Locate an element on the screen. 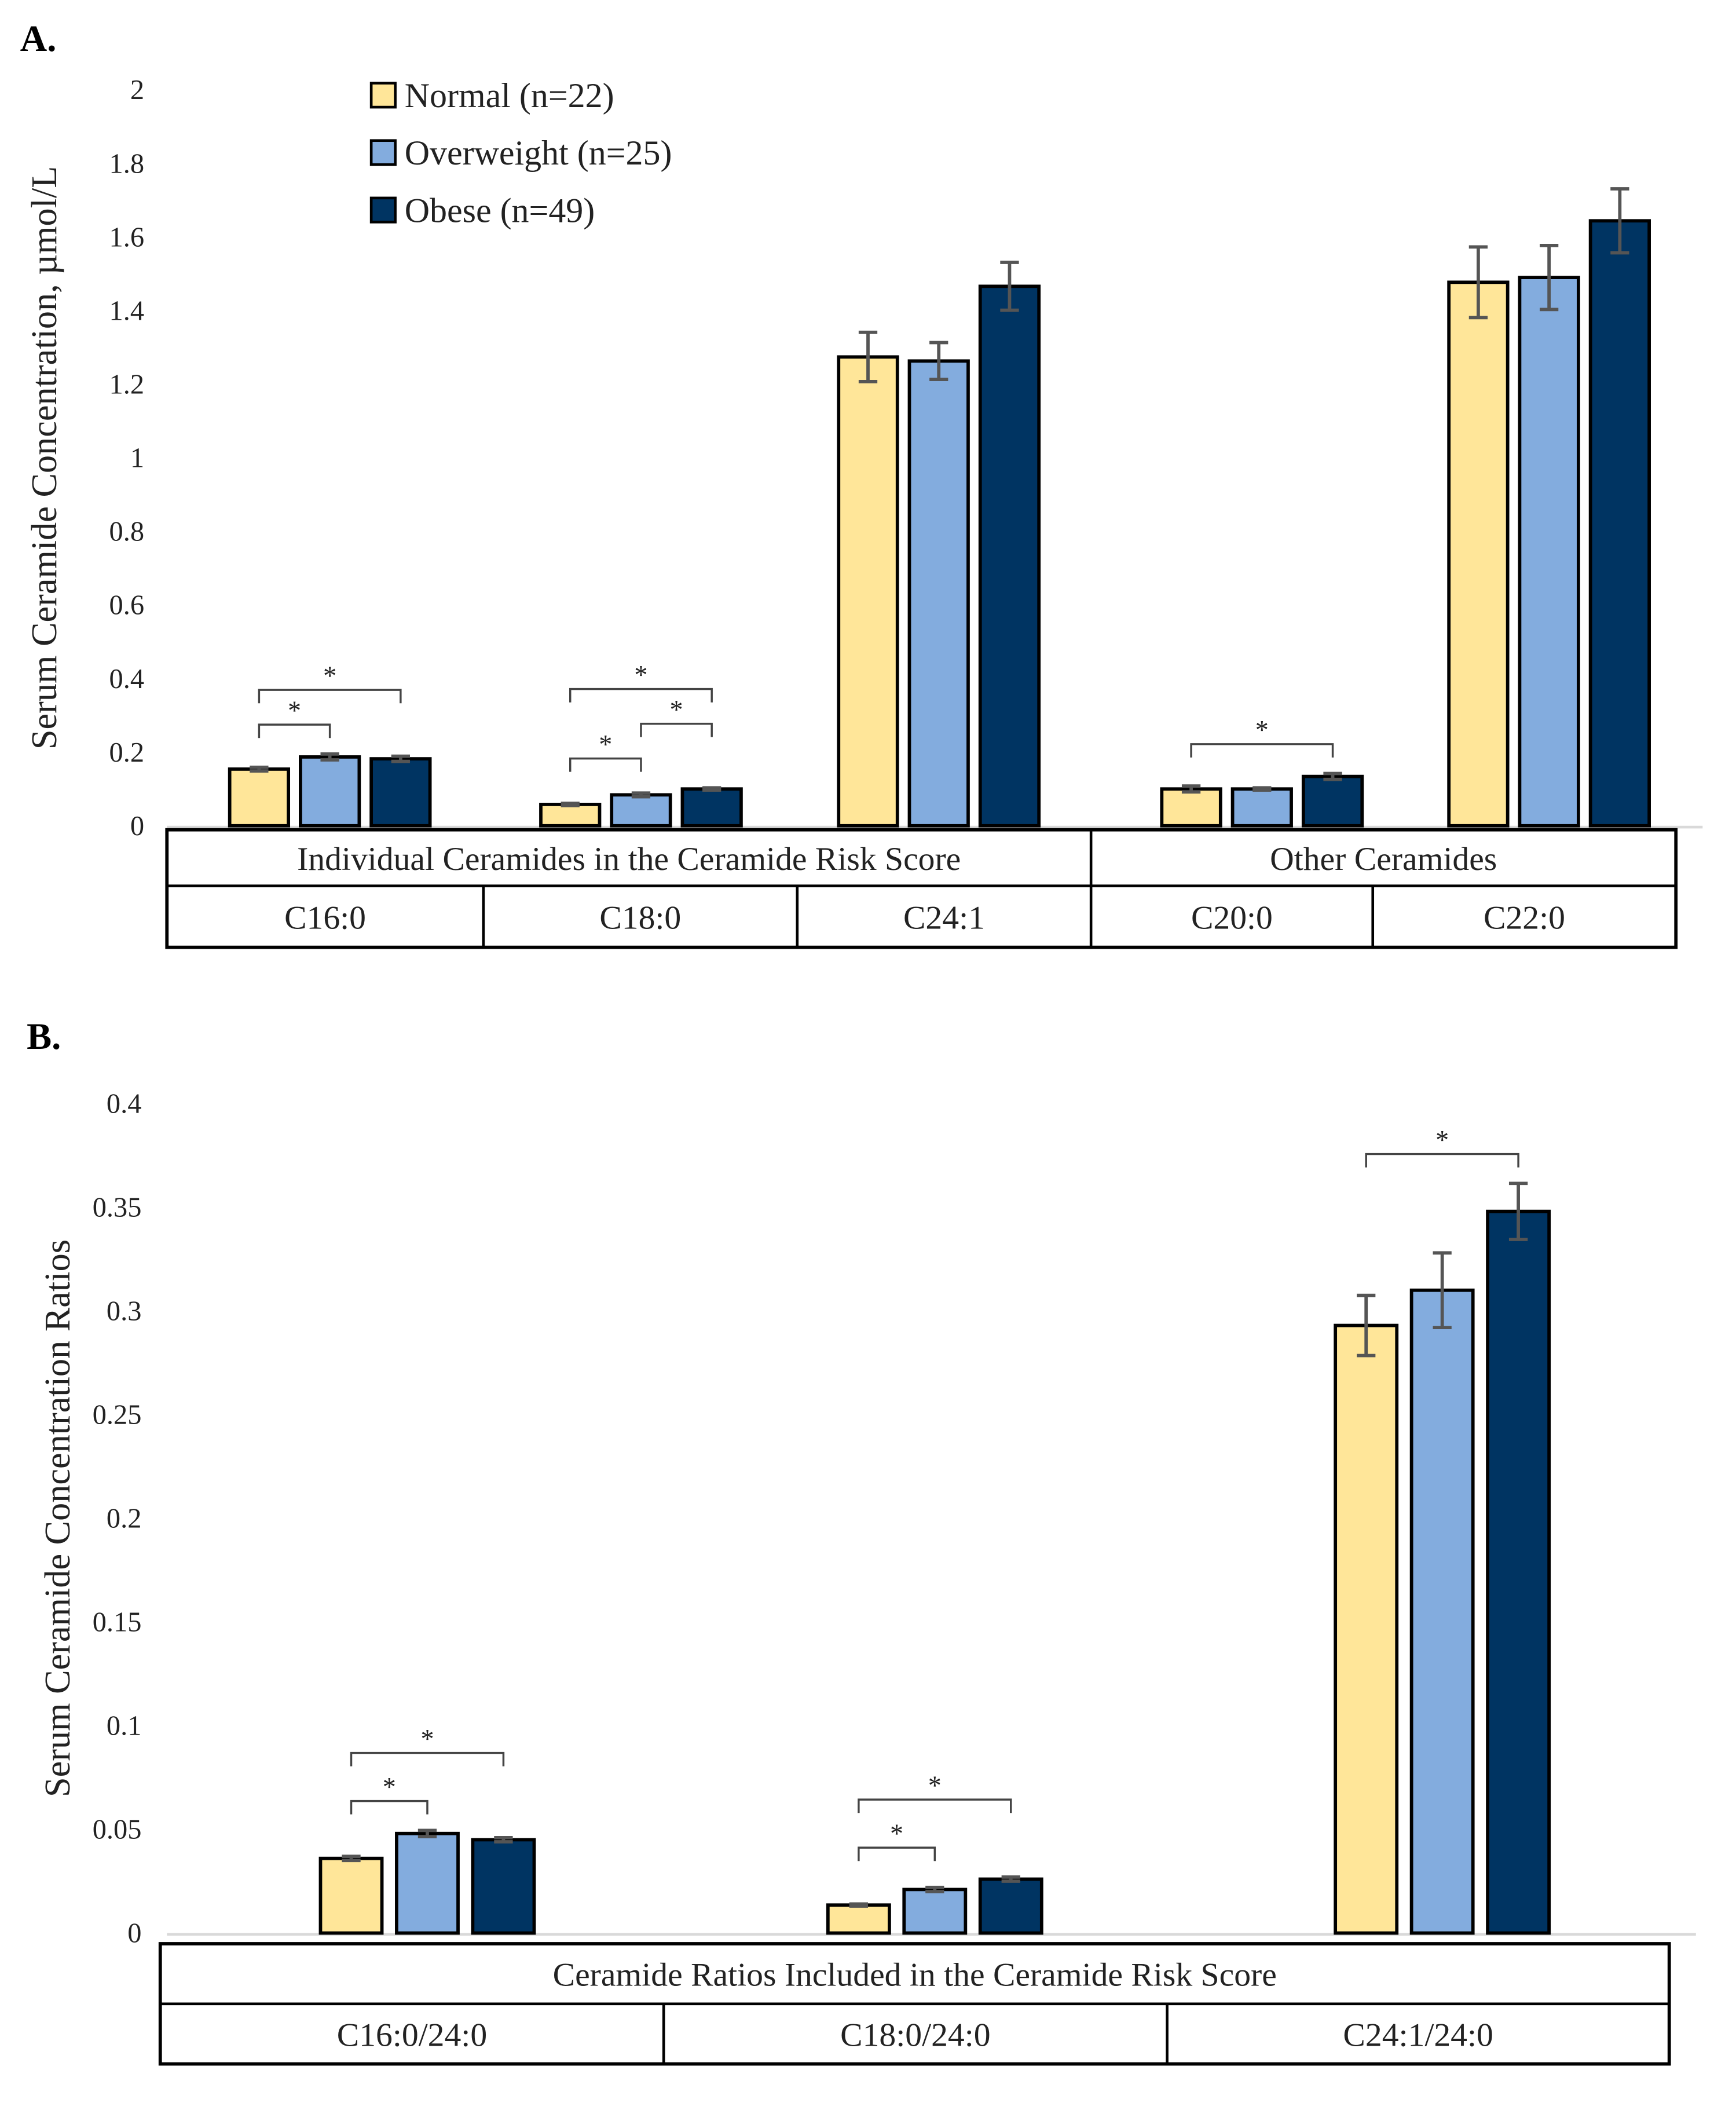 The height and width of the screenshot is (2103, 1736). panel-label: B. is located at coordinates (44, 1036).